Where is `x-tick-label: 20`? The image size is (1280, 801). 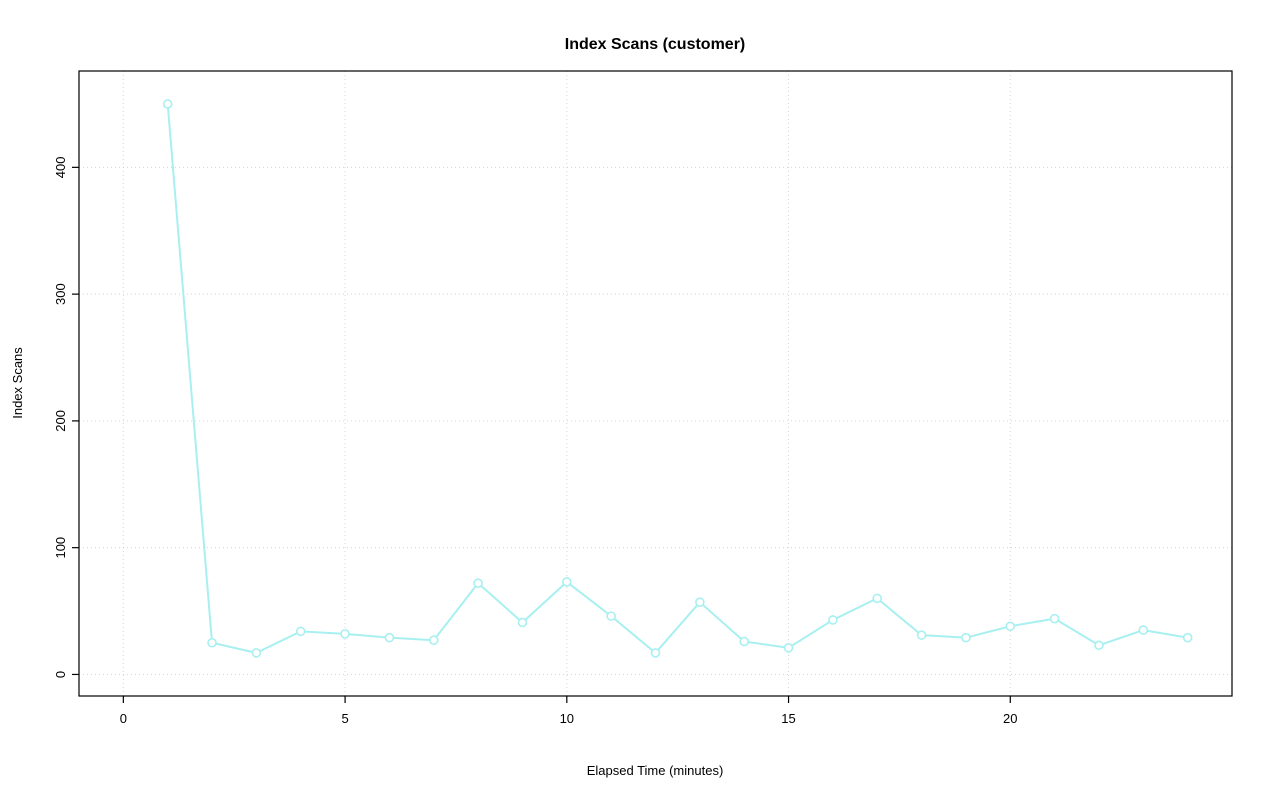
x-tick-label: 20 is located at coordinates (1010, 718).